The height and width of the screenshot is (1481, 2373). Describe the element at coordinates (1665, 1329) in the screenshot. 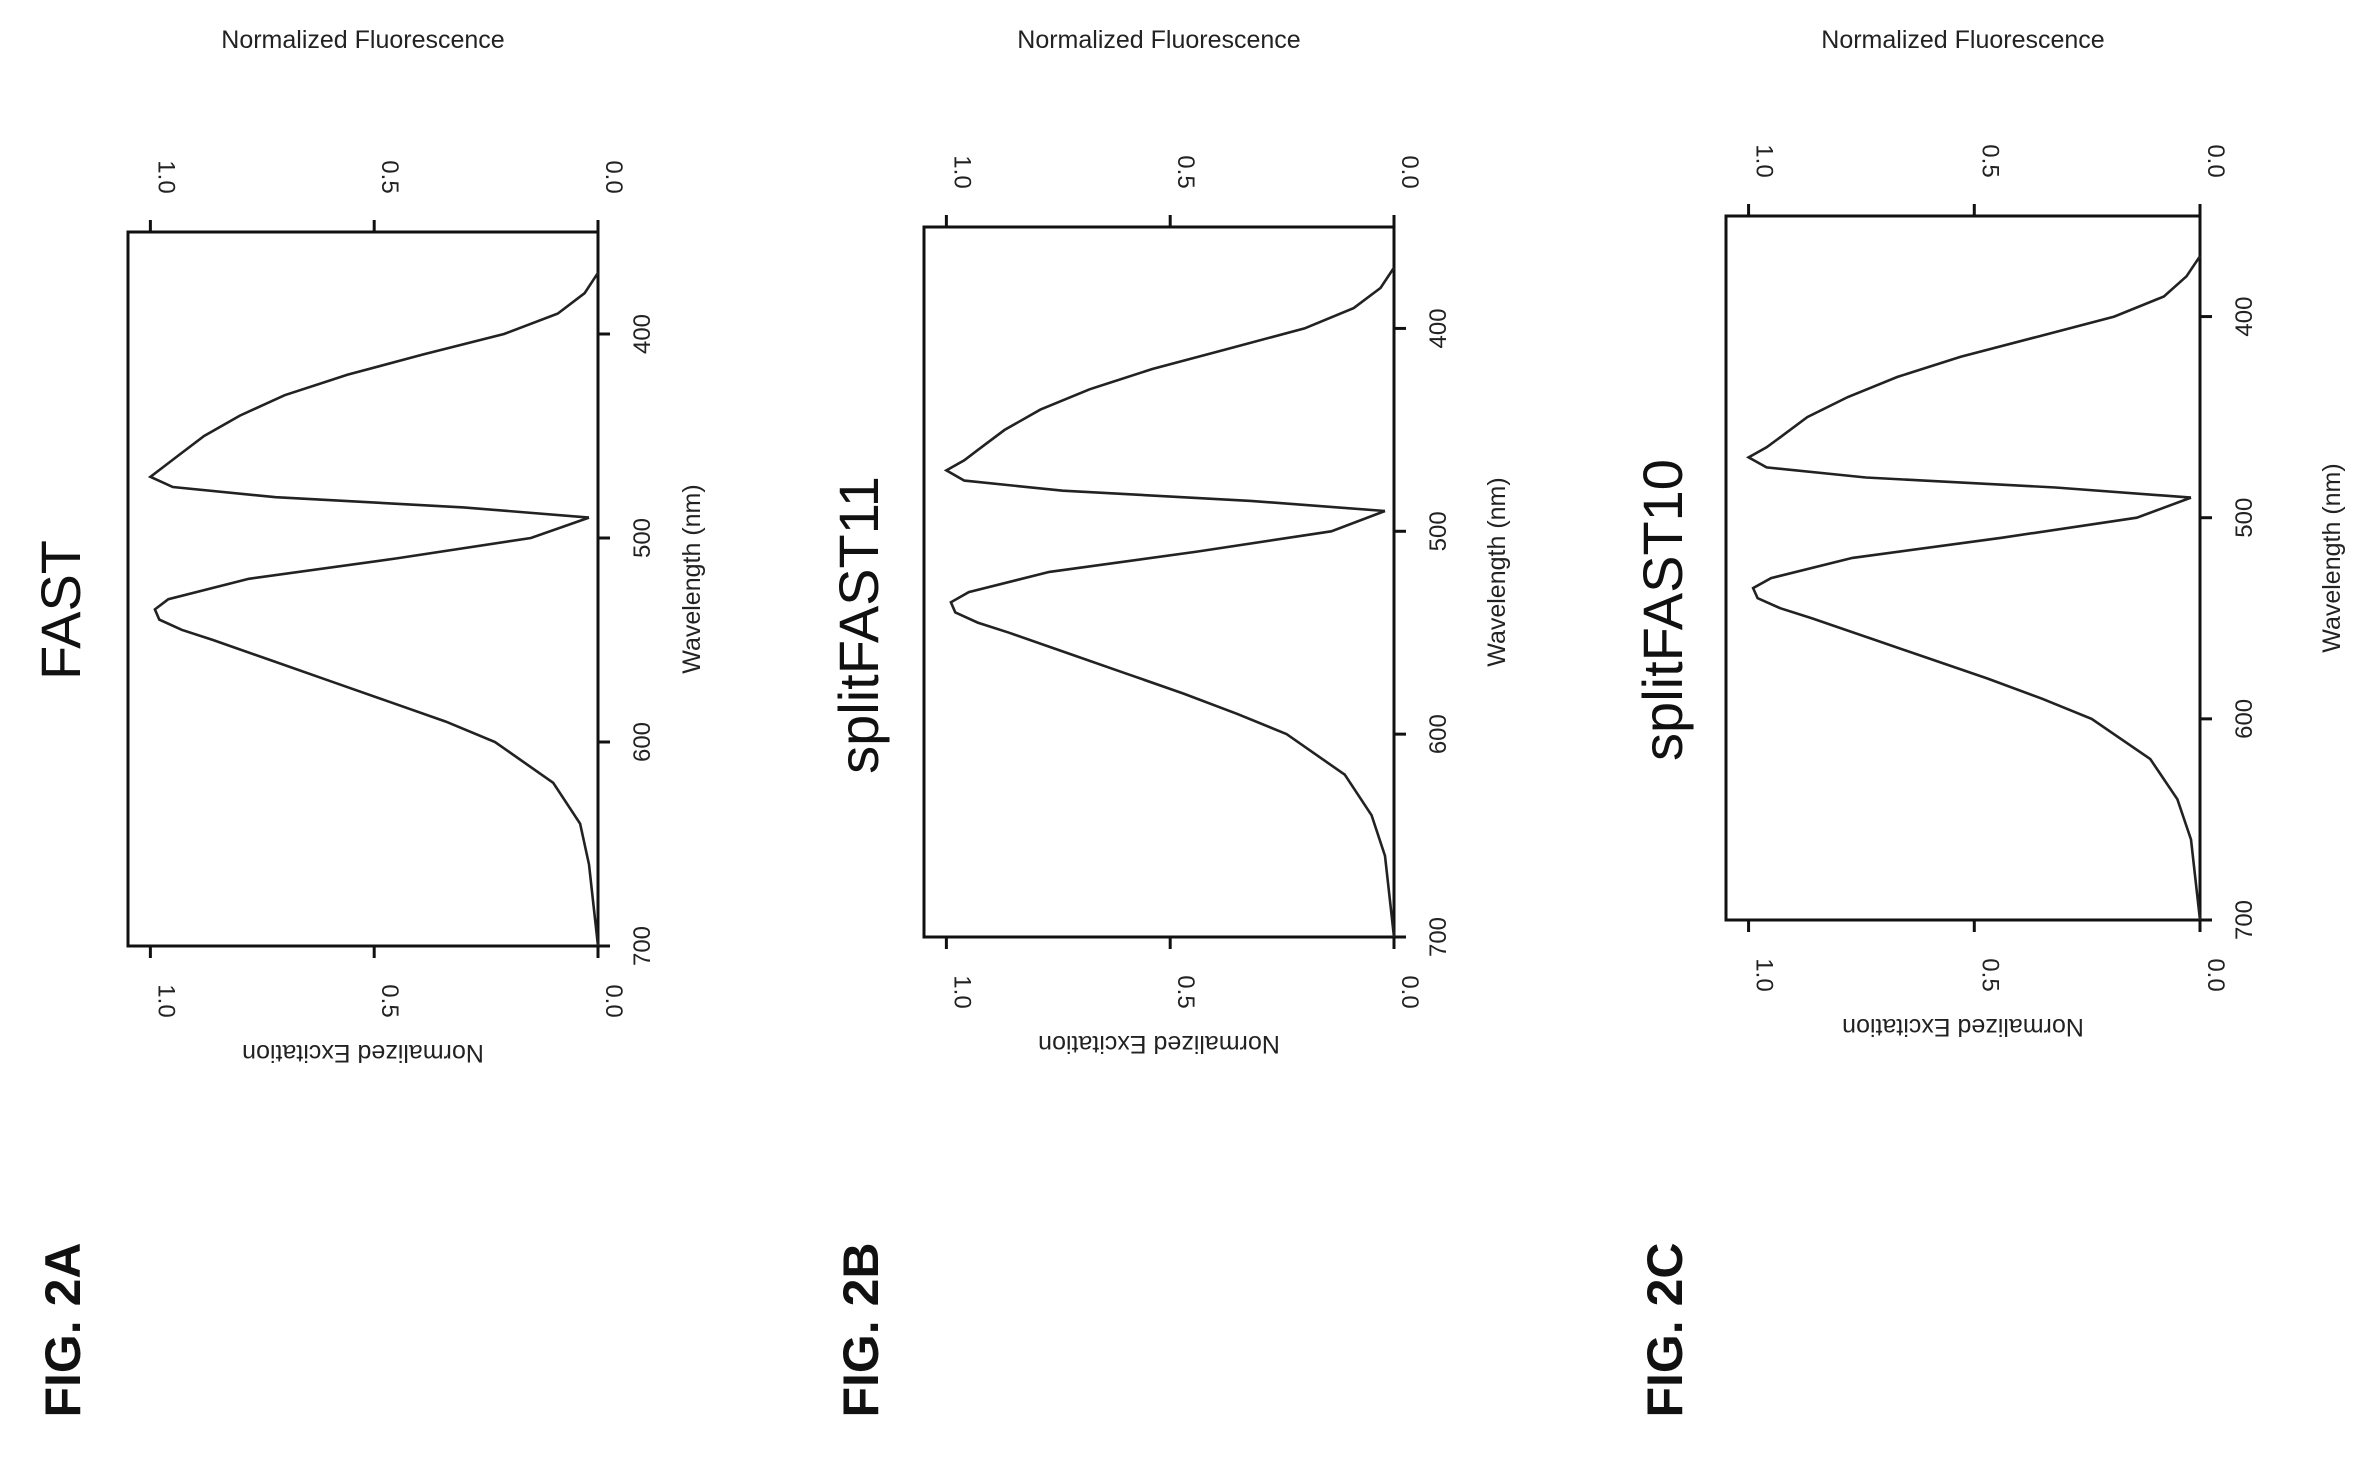

I see `figure-label: FIG. 2C` at that location.